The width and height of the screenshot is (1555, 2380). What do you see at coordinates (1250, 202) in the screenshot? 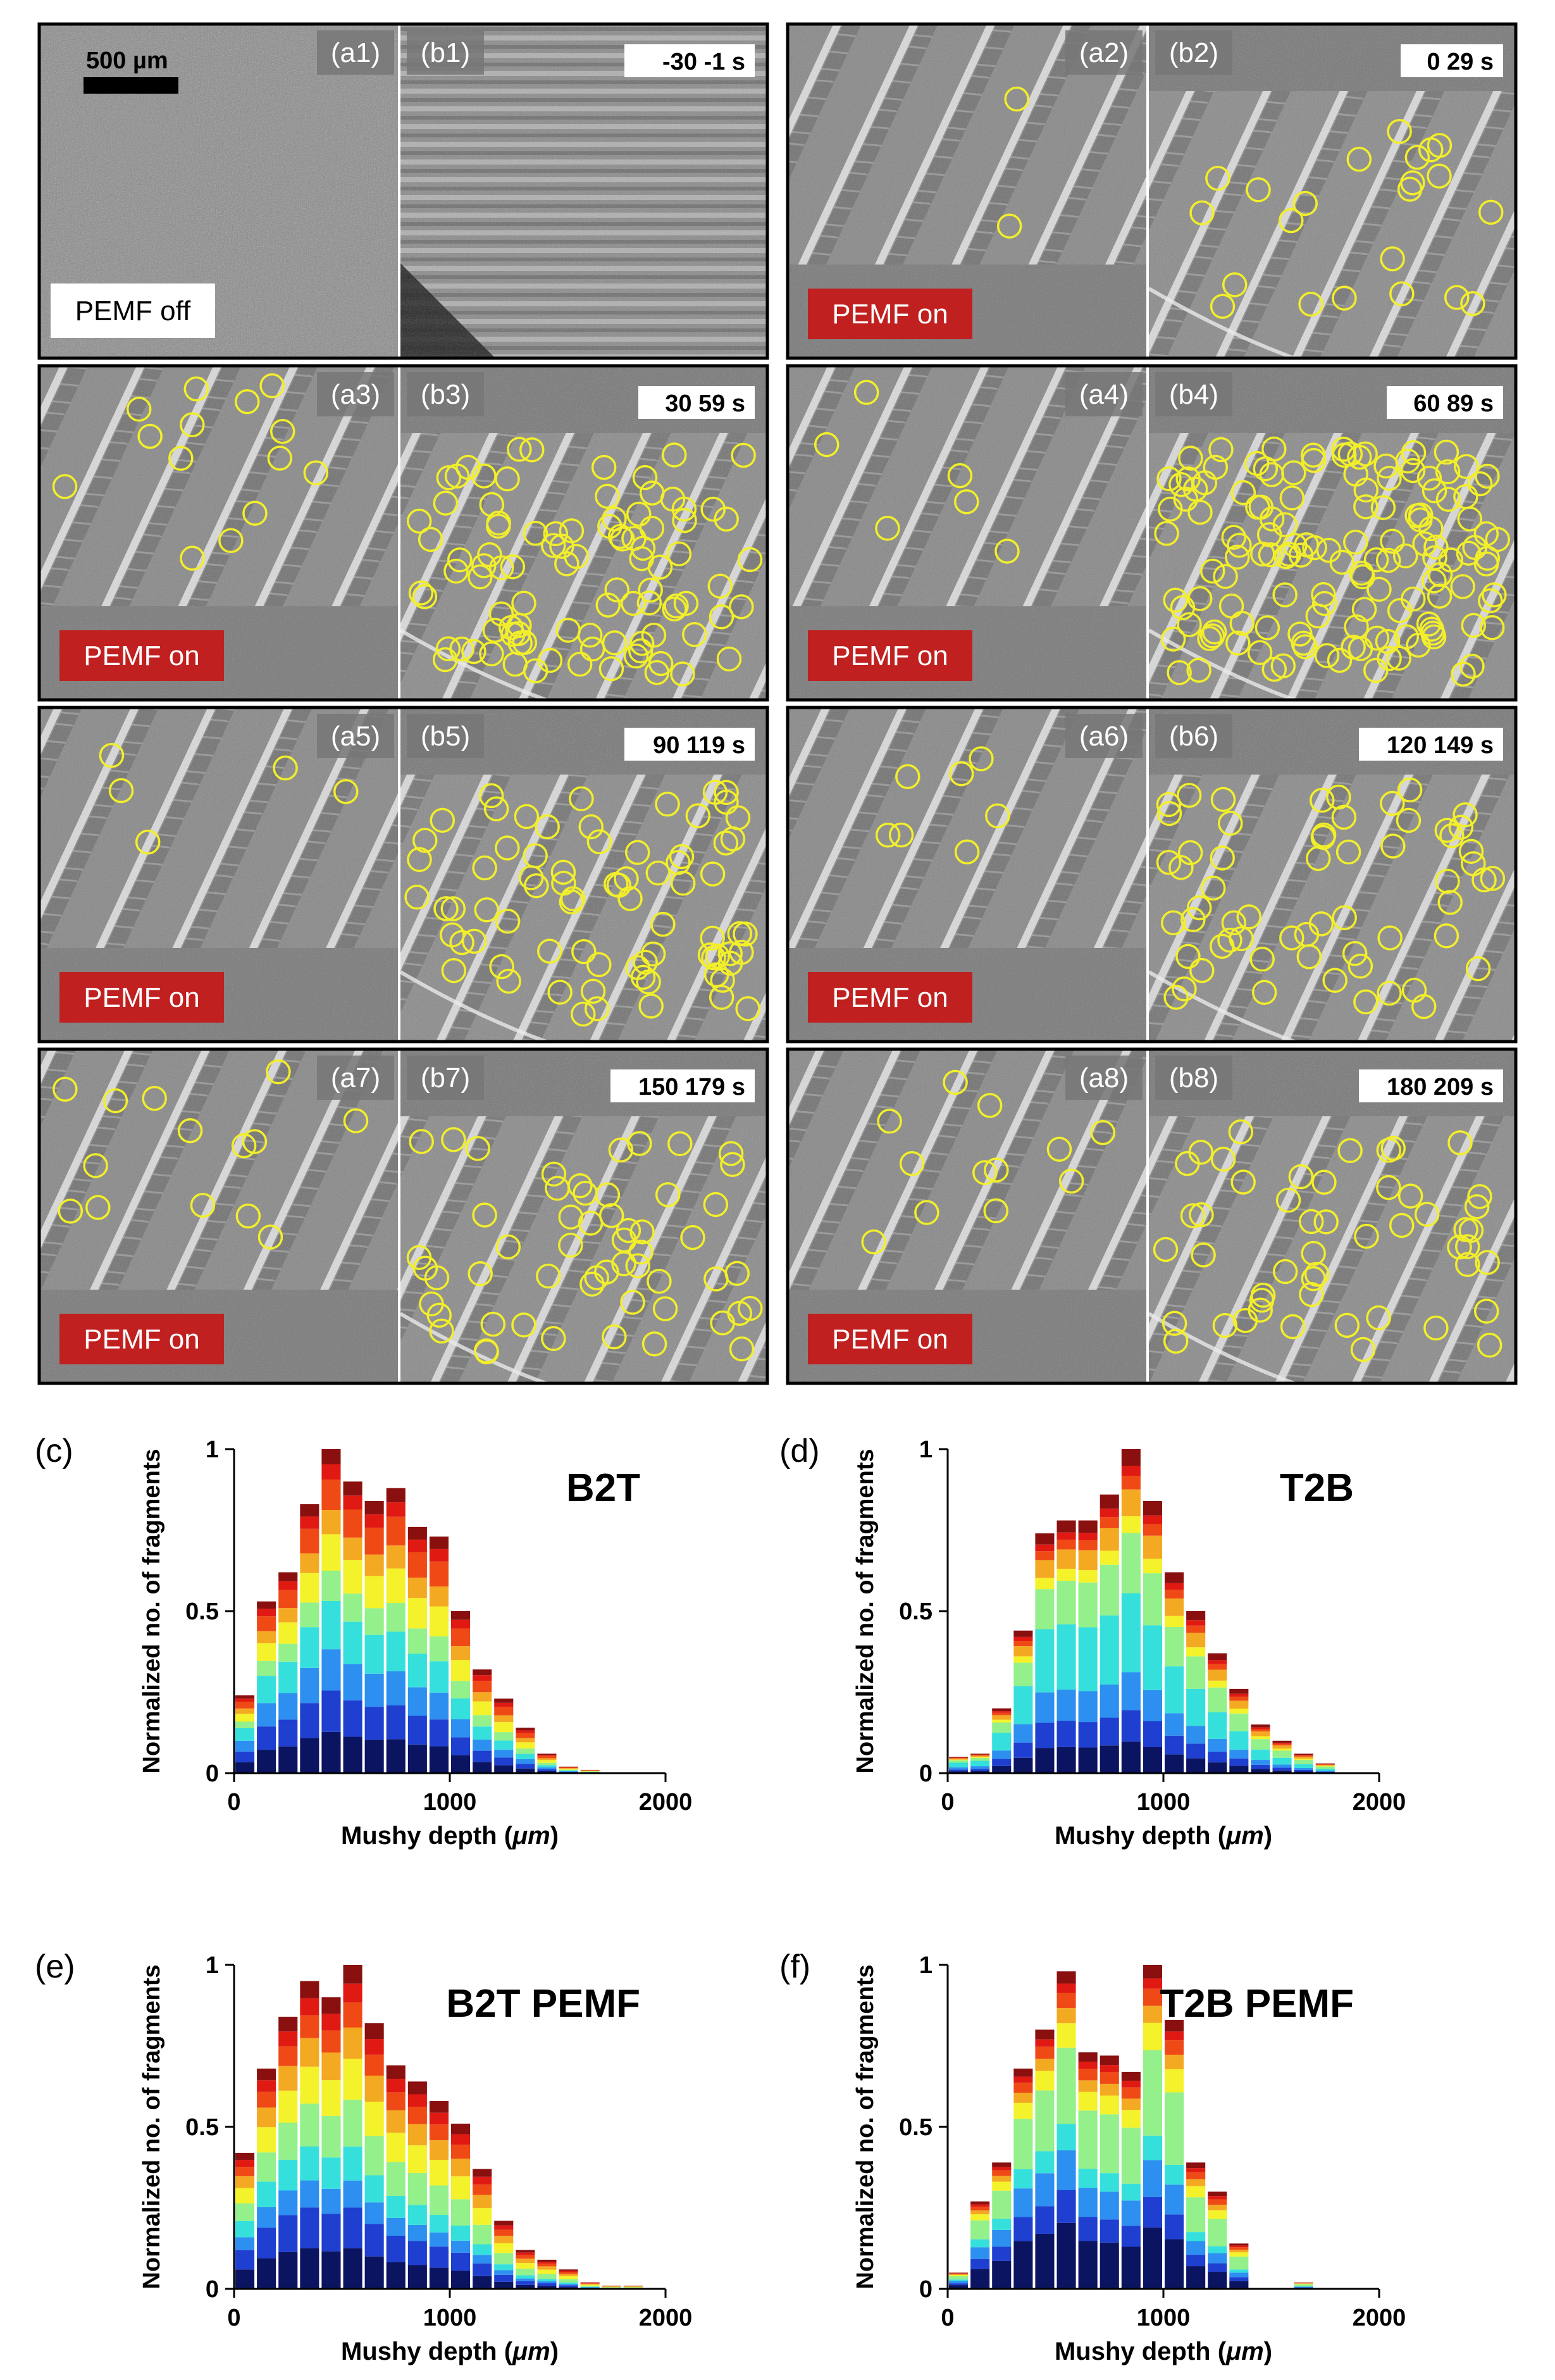
I see `highlight-circles` at bounding box center [1250, 202].